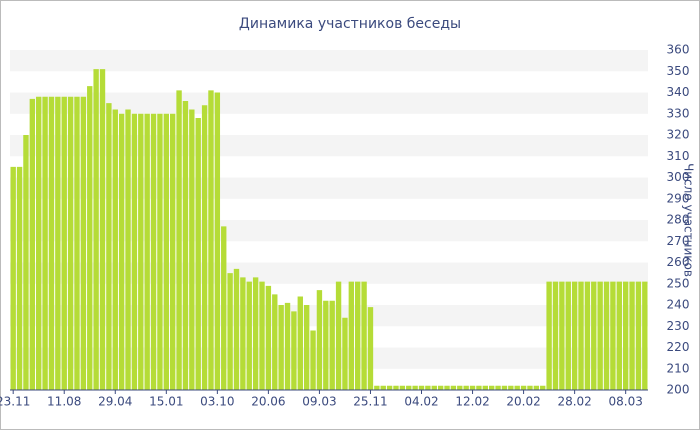  Describe the element at coordinates (574, 402) in the screenshot. I see `x-tick-label: 28.02` at that location.